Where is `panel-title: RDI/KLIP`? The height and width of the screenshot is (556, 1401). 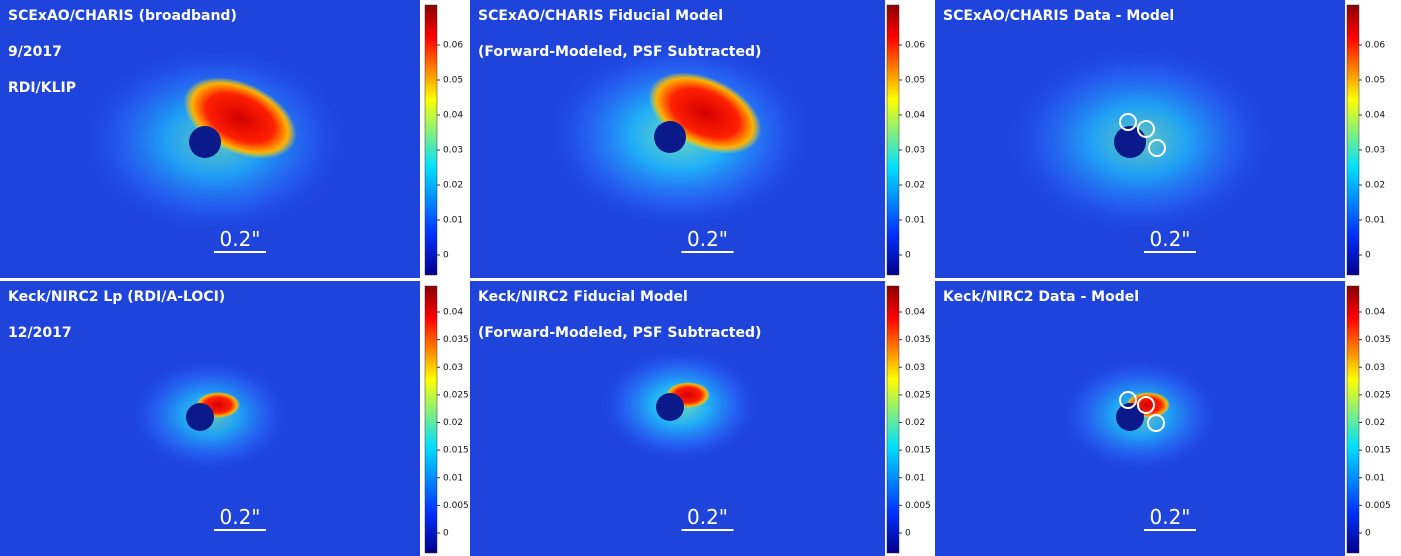 panel-title: RDI/KLIP is located at coordinates (42, 88).